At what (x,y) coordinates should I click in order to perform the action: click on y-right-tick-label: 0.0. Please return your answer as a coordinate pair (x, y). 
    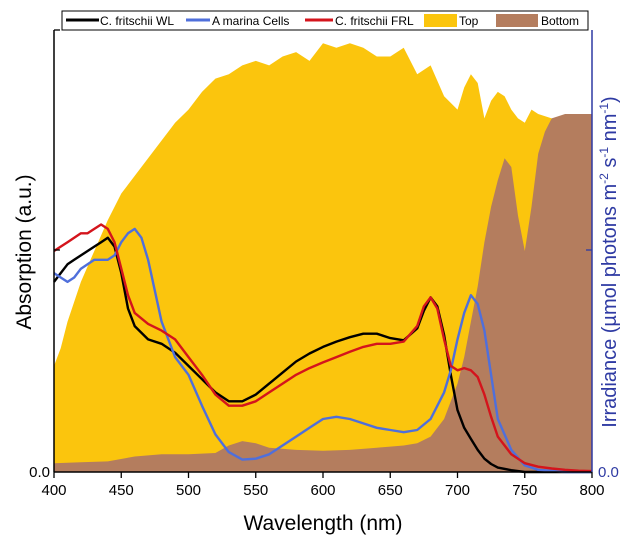
    Looking at the image, I should click on (608, 472).